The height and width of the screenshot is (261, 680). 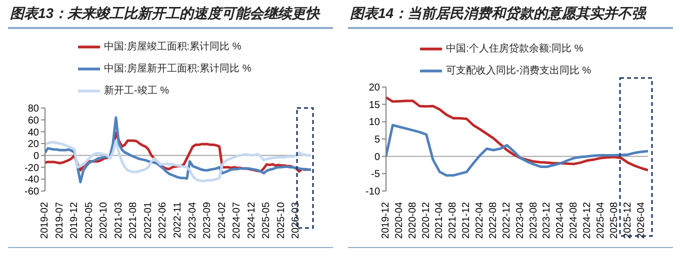 I want to click on y-tick-label: -10, so click(x=373, y=192).